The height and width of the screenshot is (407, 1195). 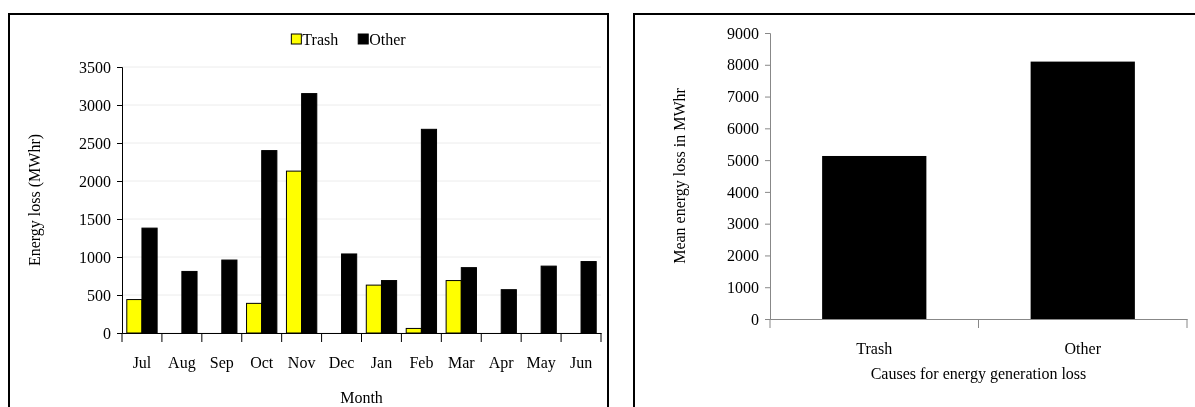 I want to click on y-axis-title: Mean energy loss in MWhr, so click(x=680, y=175).